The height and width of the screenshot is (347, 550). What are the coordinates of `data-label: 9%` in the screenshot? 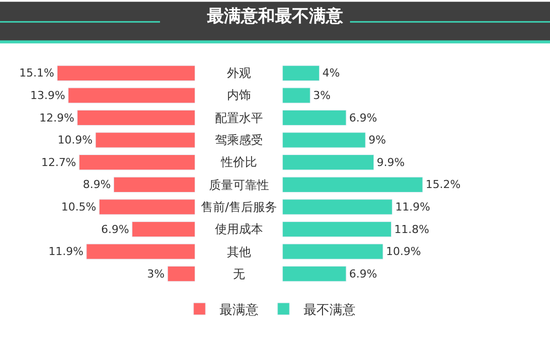 It's located at (377, 140).